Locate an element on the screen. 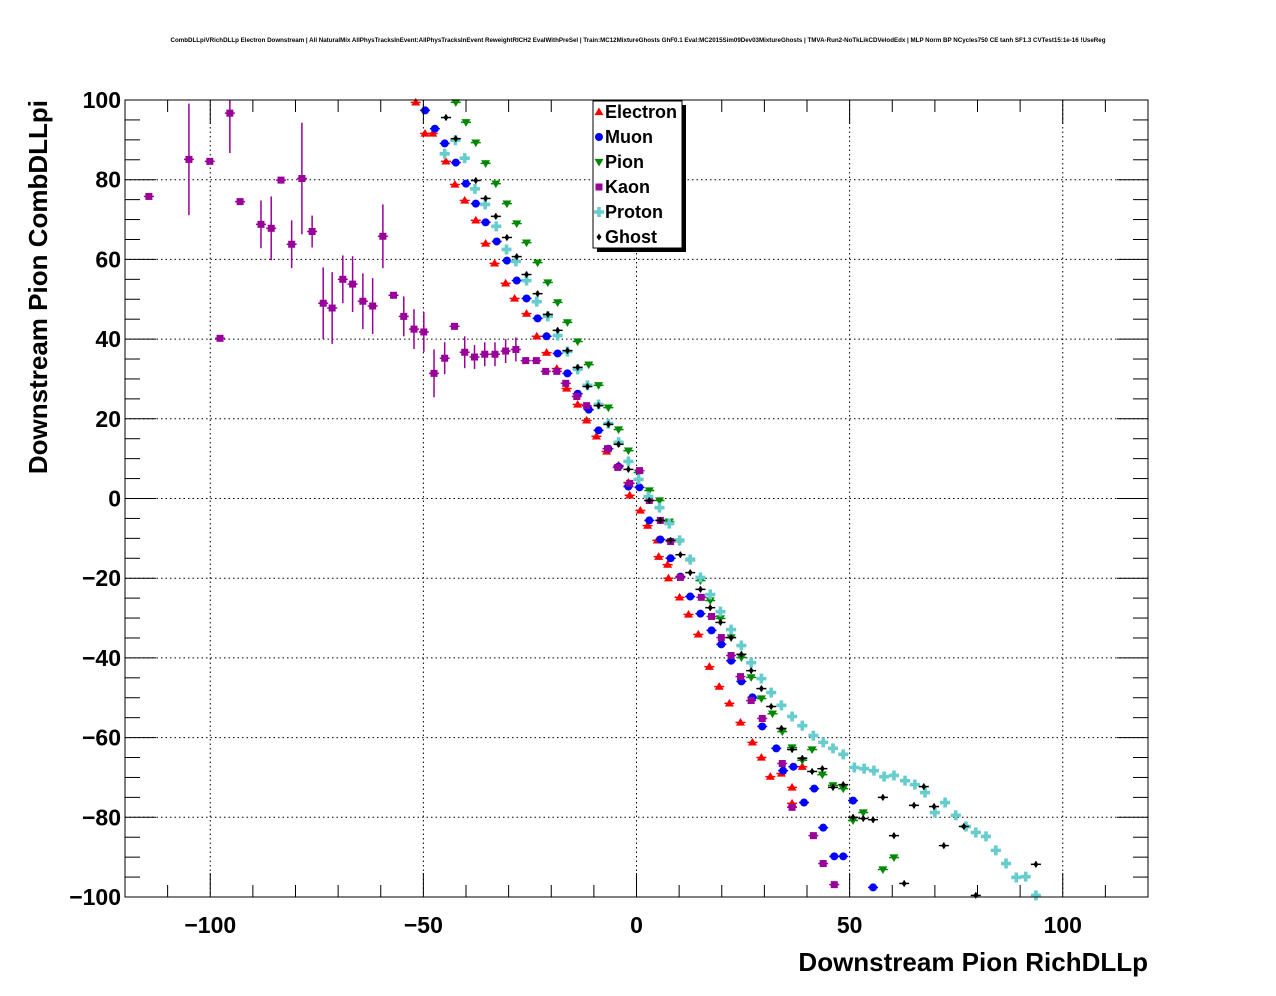  y-tick-label: 60 is located at coordinates (108, 259).